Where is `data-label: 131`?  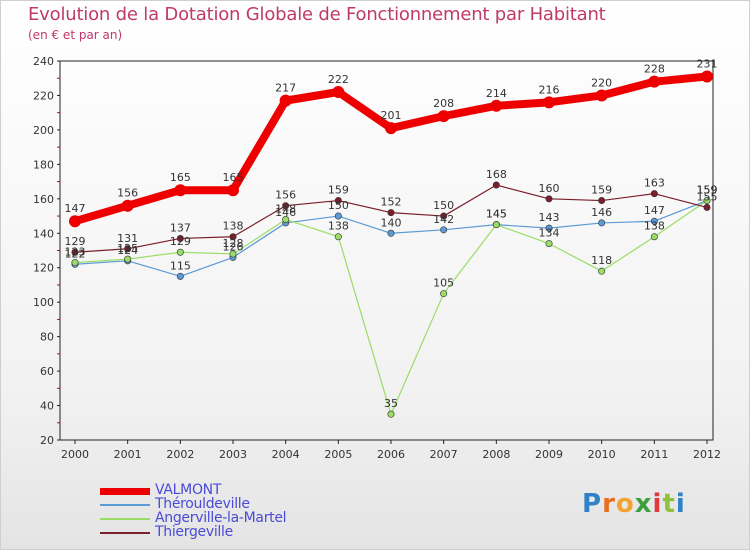
data-label: 131 is located at coordinates (127, 238).